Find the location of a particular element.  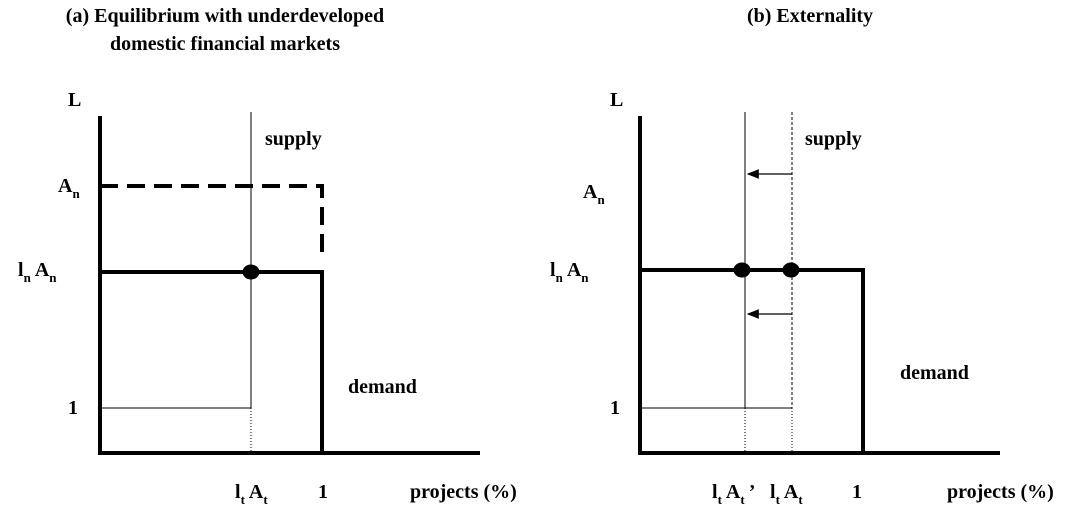

panel-title: (a) Equilibrium with underdeveloped is located at coordinates (225, 16).